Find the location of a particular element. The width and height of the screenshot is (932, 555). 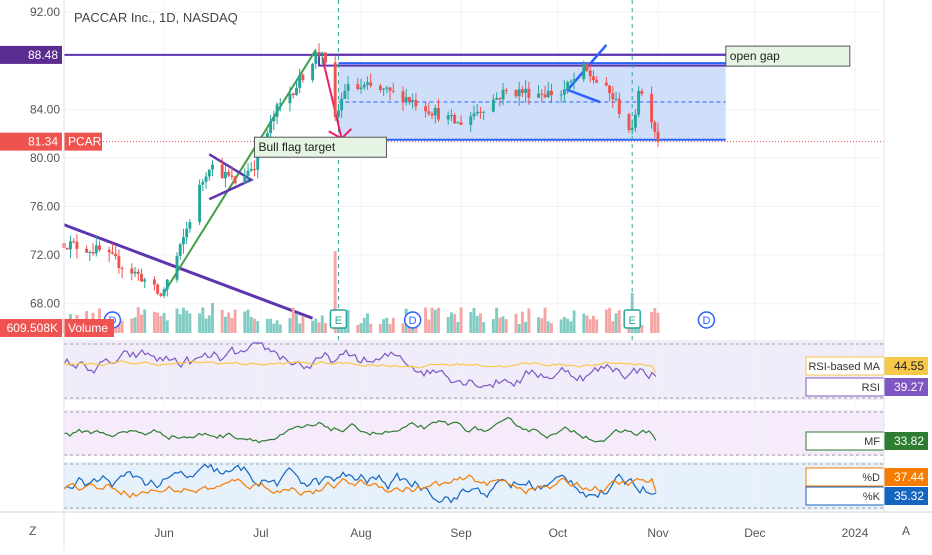

consolidation-range-box is located at coordinates (532, 101).